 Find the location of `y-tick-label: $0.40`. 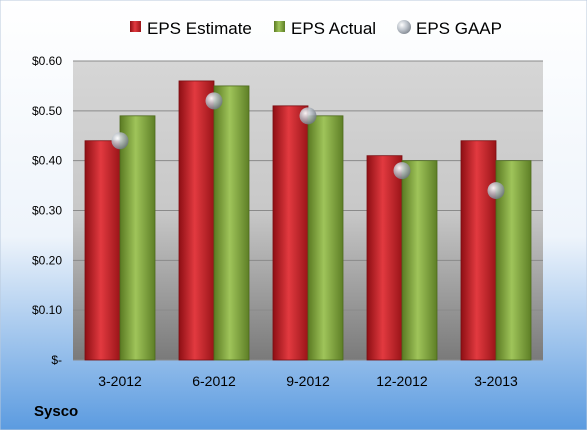

y-tick-label: $0.40 is located at coordinates (47, 161).